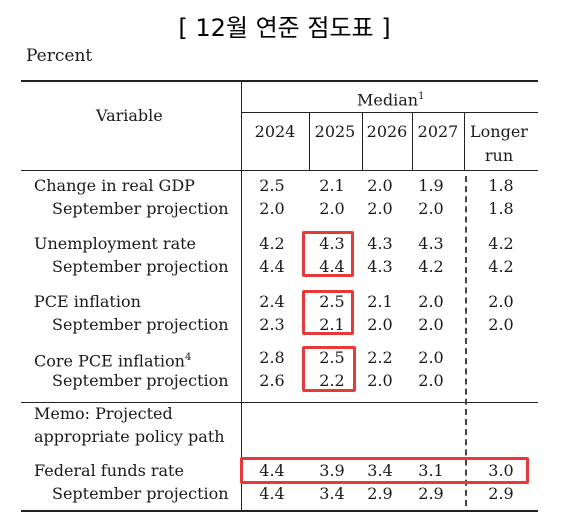 The image size is (569, 531). What do you see at coordinates (103, 413) in the screenshot?
I see `memo-line-1: Memo: Projected` at bounding box center [103, 413].